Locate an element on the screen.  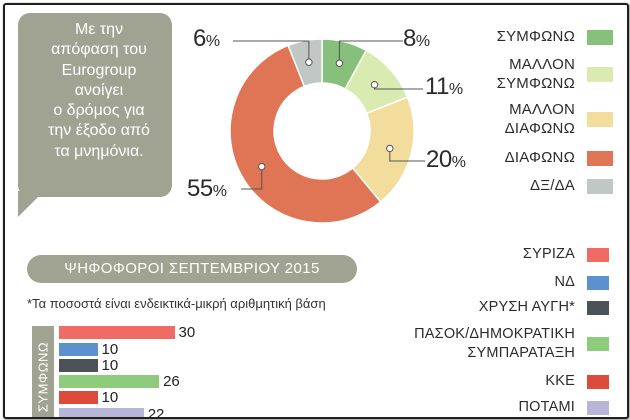
bar-value-potami: 22 is located at coordinates (156, 412).